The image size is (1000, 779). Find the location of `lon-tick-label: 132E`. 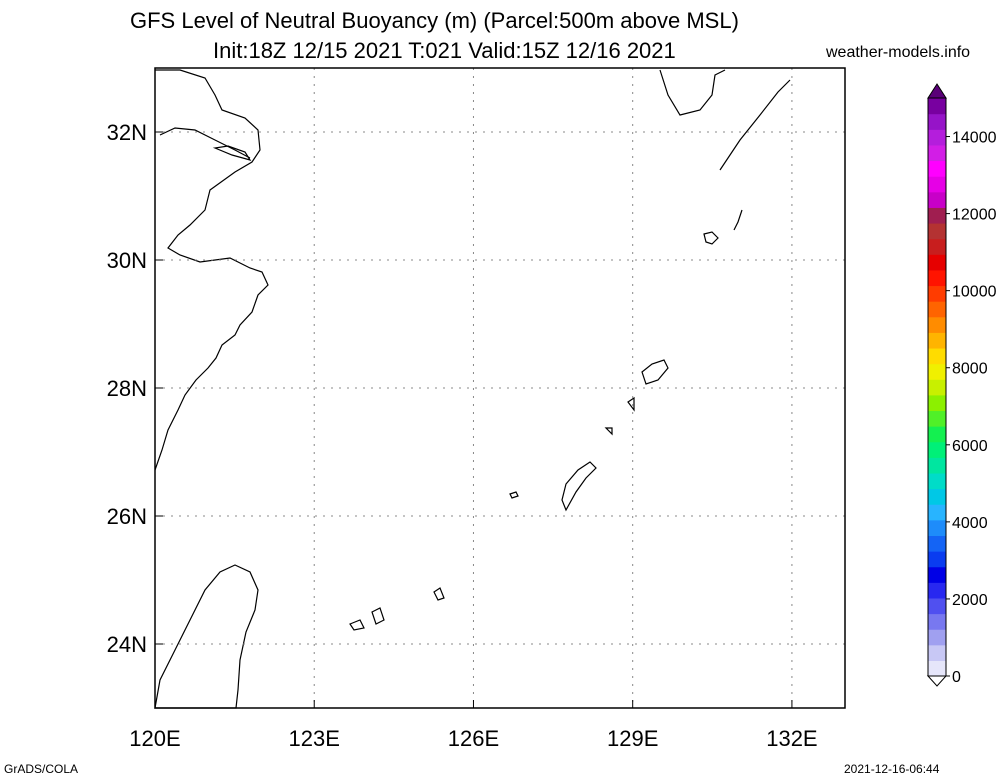

lon-tick-label: 132E is located at coordinates (791, 738).